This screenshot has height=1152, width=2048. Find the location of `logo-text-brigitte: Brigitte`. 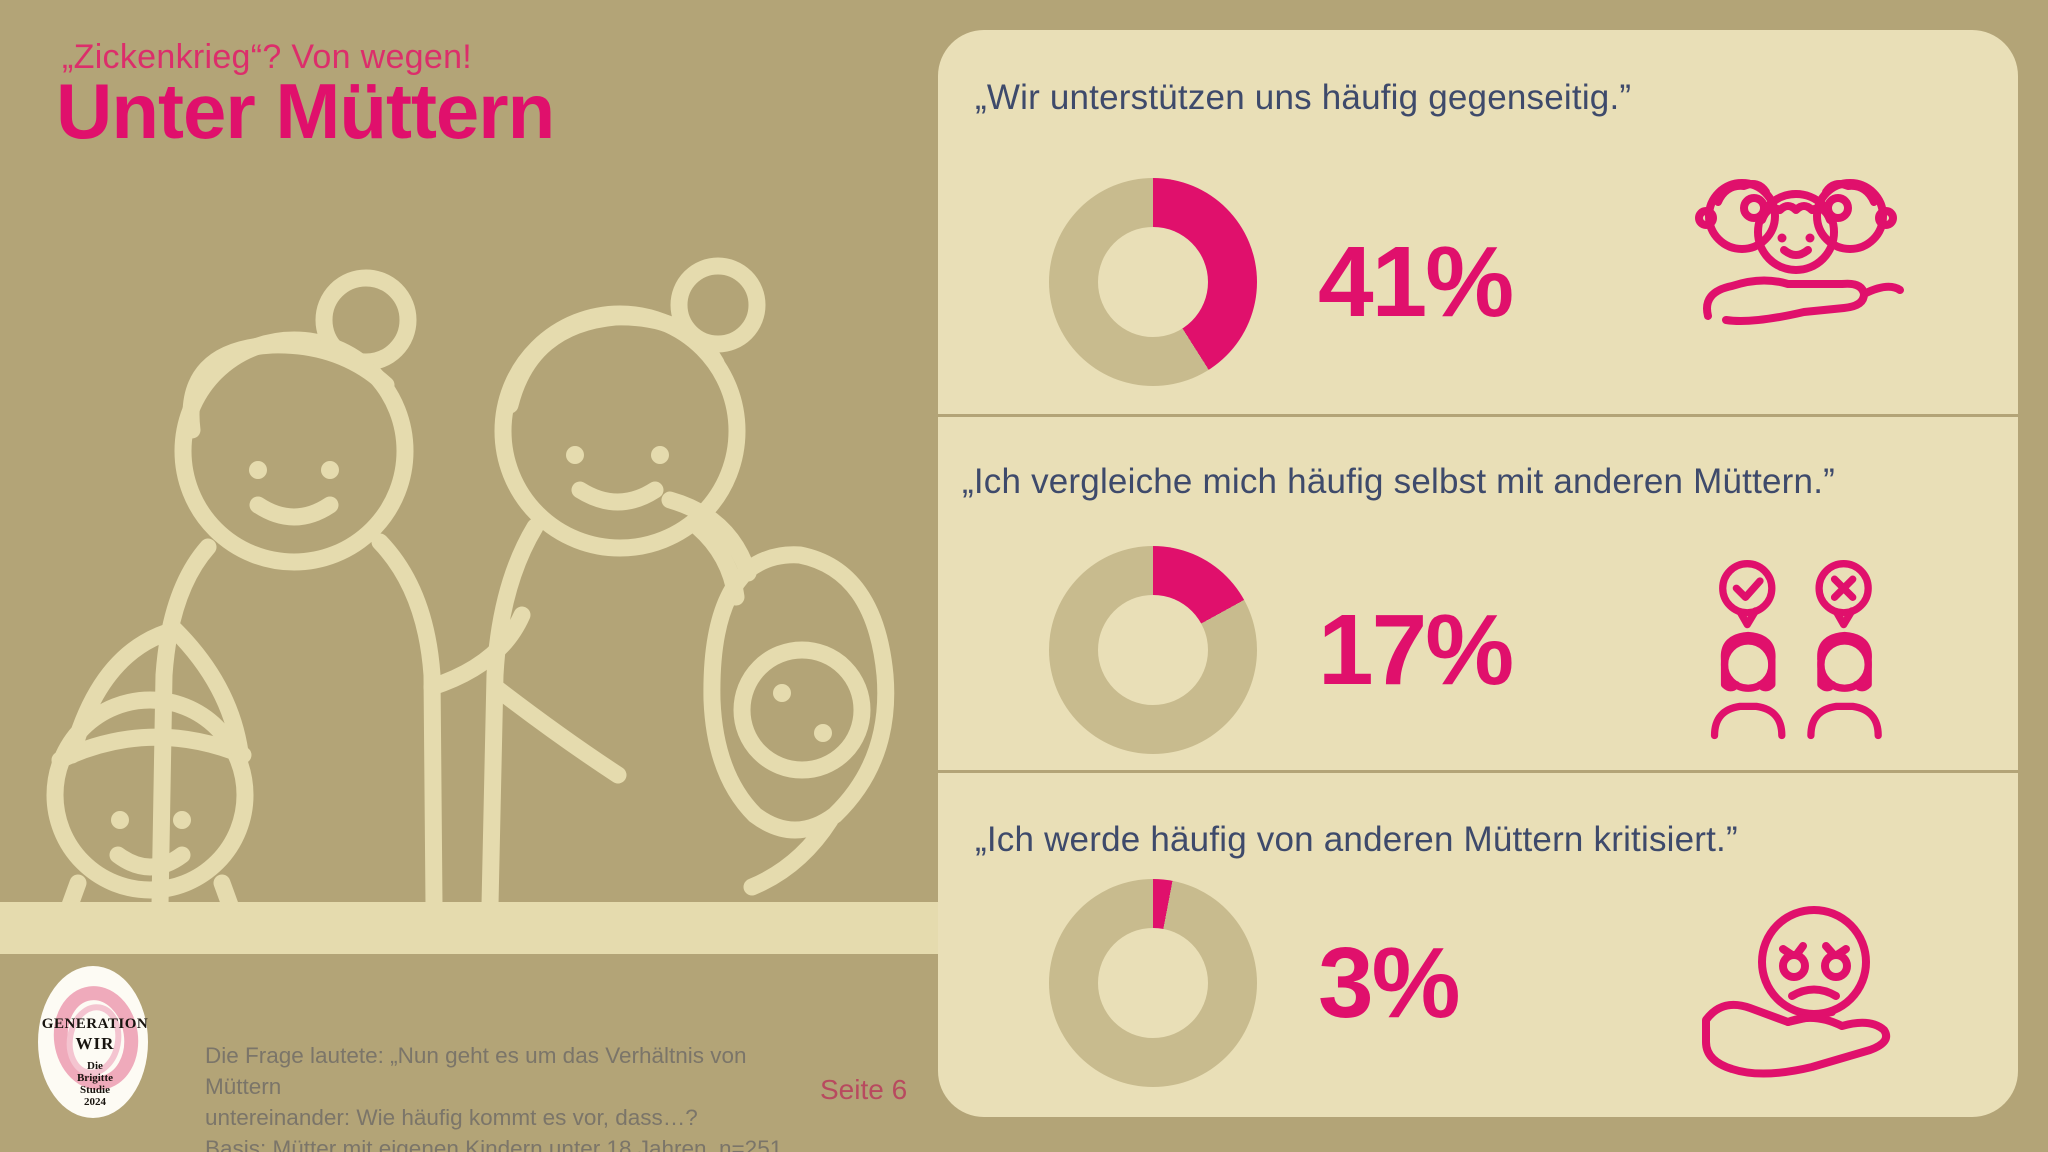

logo-text-brigitte: Brigitte is located at coordinates (95, 1078).